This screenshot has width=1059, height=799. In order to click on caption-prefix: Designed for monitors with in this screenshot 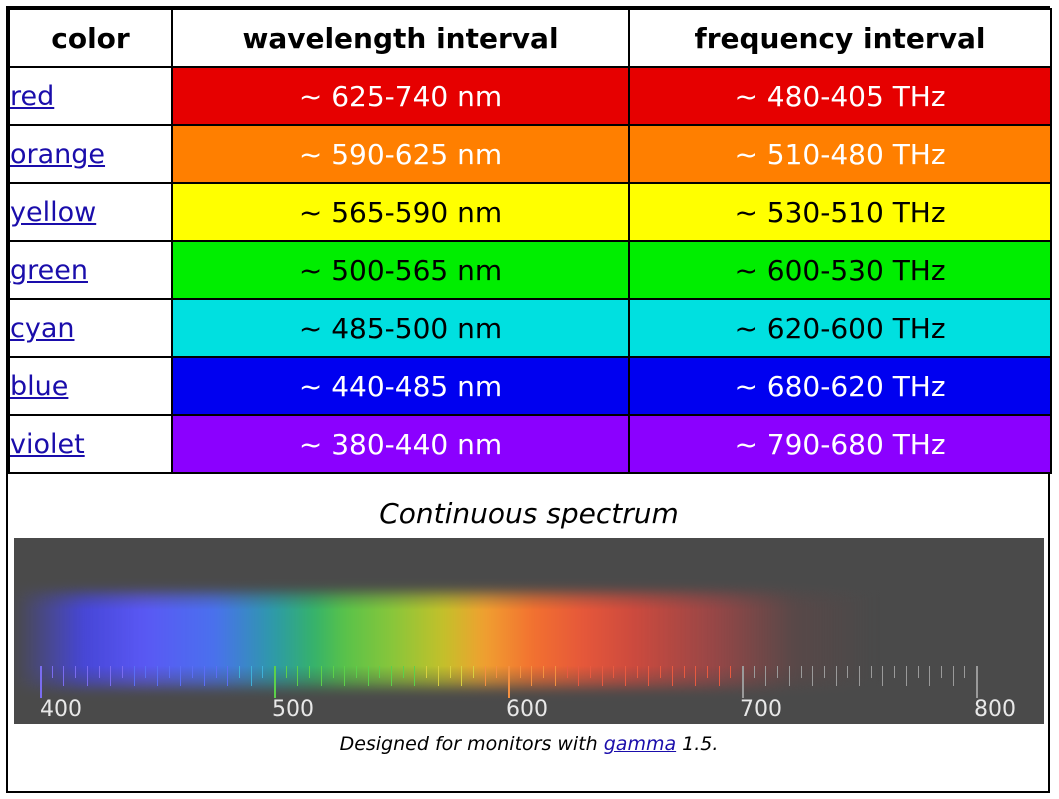, I will do `click(471, 744)`.